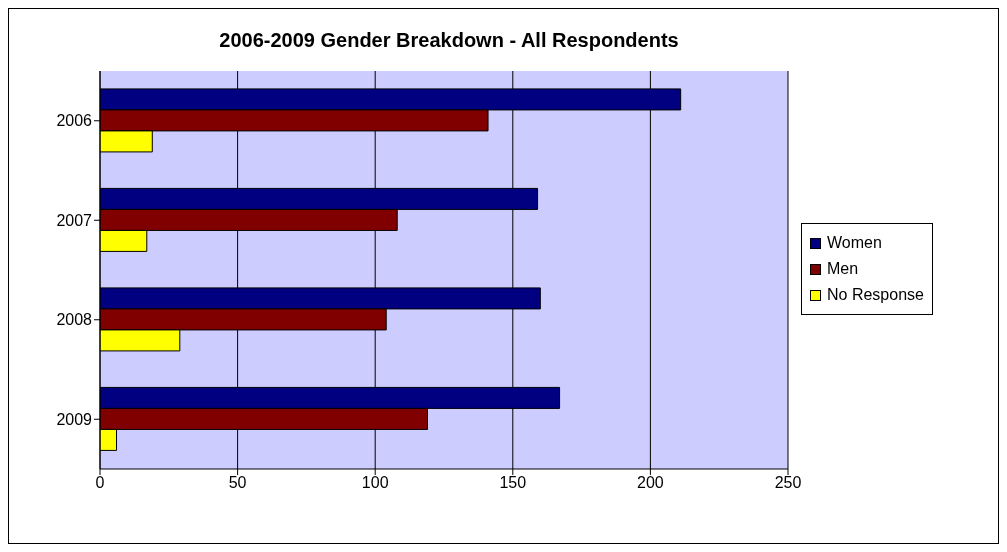  What do you see at coordinates (74, 220) in the screenshot?
I see `y-tick-label: 2007` at bounding box center [74, 220].